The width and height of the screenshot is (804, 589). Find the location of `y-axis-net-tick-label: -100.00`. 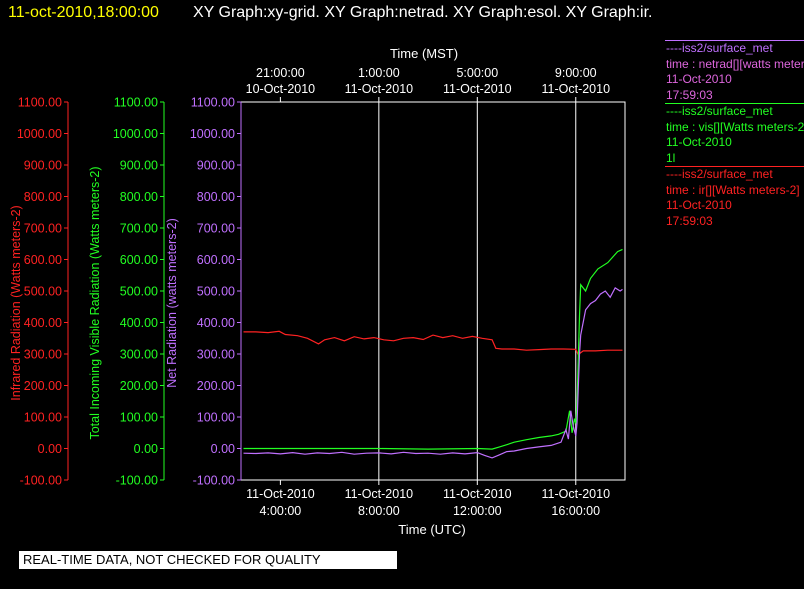

y-axis-net-tick-label: -100.00 is located at coordinates (214, 481).